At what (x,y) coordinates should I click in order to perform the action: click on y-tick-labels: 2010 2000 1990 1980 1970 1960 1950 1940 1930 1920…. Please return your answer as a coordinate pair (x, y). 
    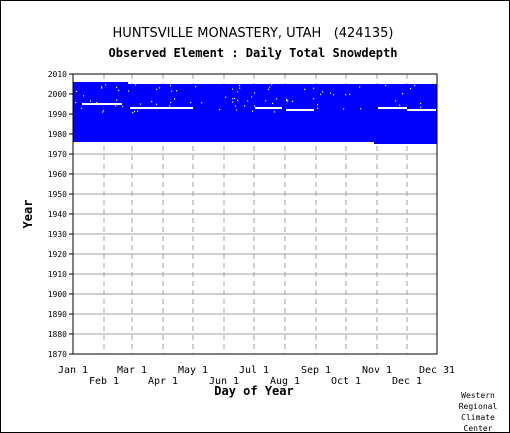
    Looking at the image, I should click on (60, 214).